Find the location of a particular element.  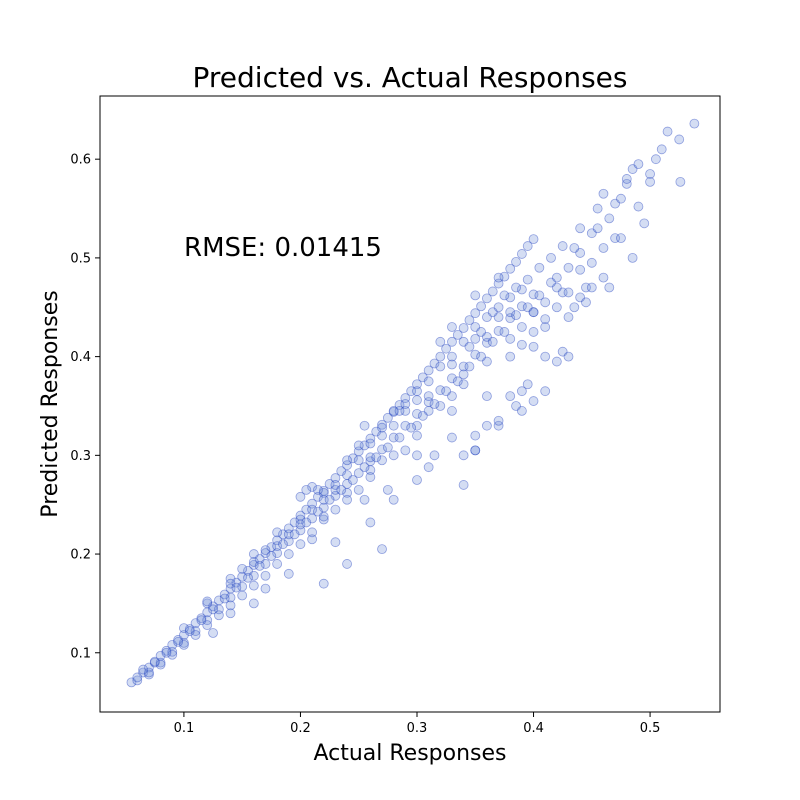

y-tick-label: 0.6 is located at coordinates (80, 160).